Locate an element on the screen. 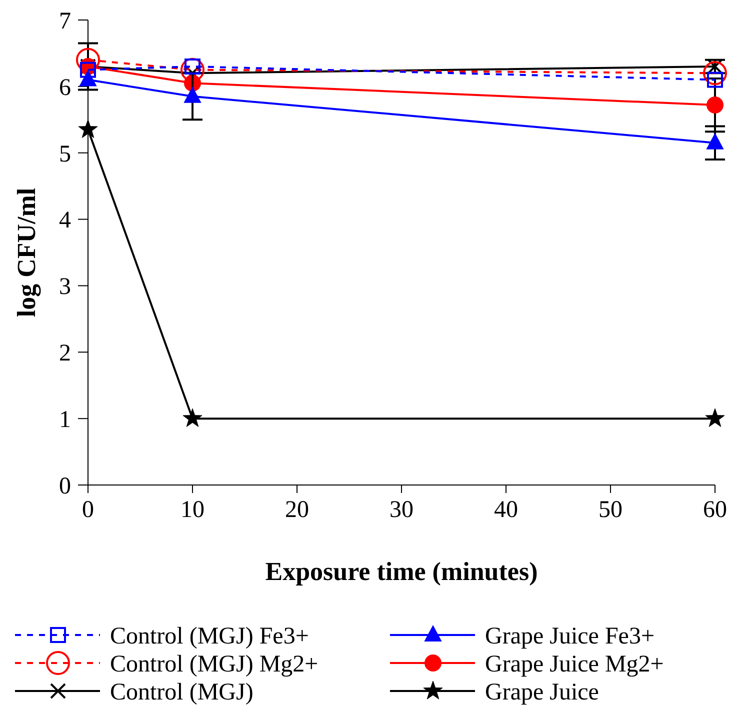  y-tick-label: 3 is located at coordinates (65, 287).